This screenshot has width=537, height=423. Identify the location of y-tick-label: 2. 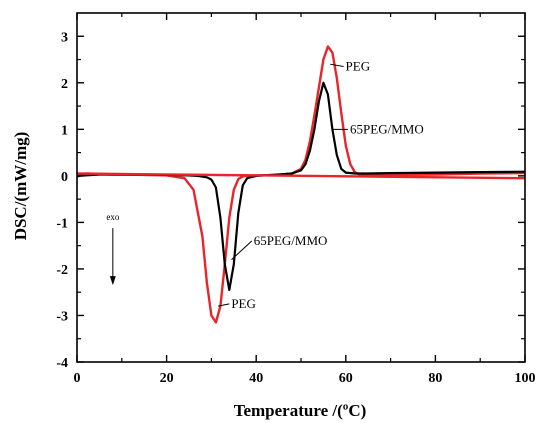
(64, 84).